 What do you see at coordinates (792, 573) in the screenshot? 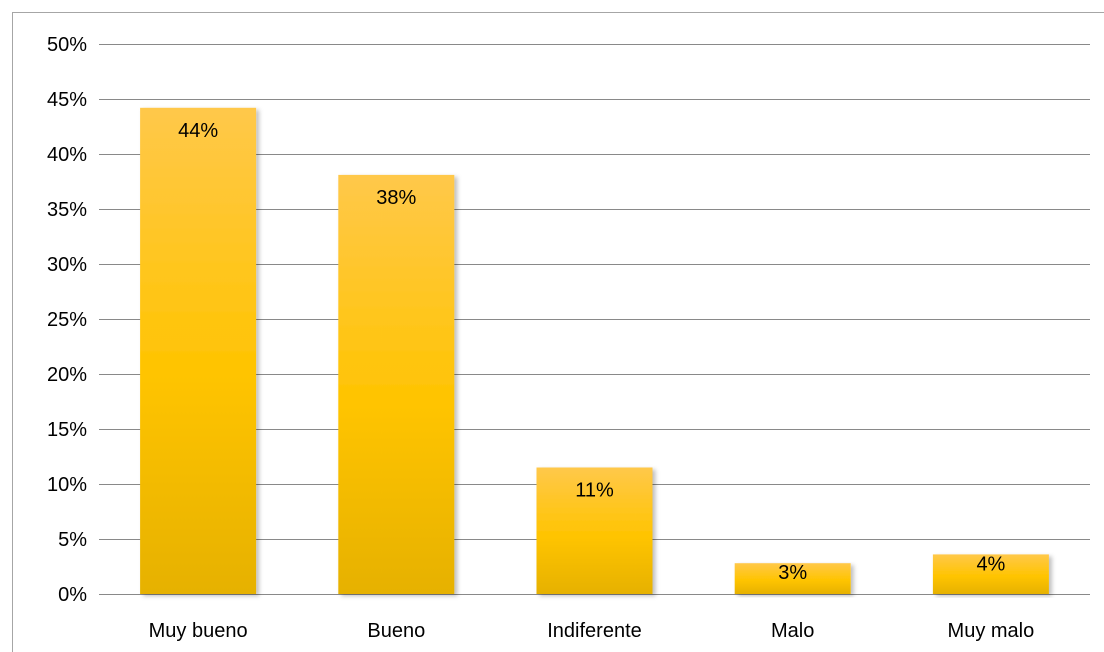
I see `data-label: 3%` at bounding box center [792, 573].